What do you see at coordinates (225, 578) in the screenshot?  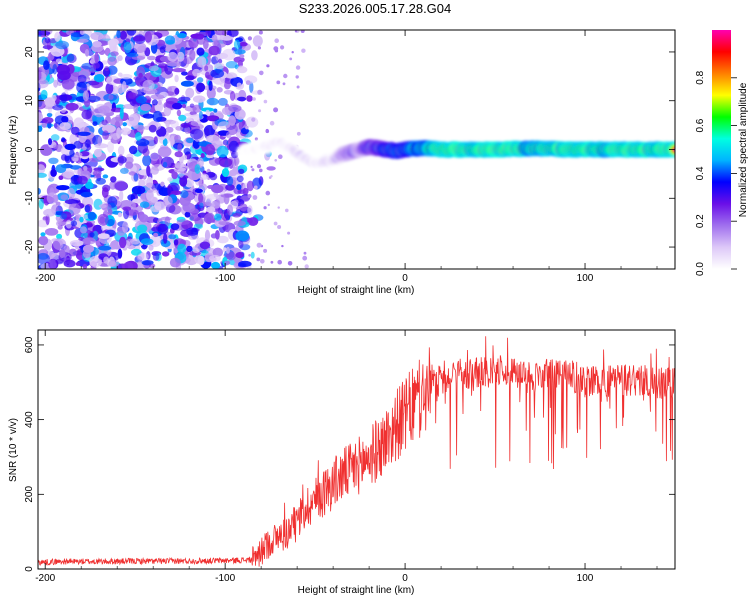 I see `snr-xtick-label: -100` at bounding box center [225, 578].